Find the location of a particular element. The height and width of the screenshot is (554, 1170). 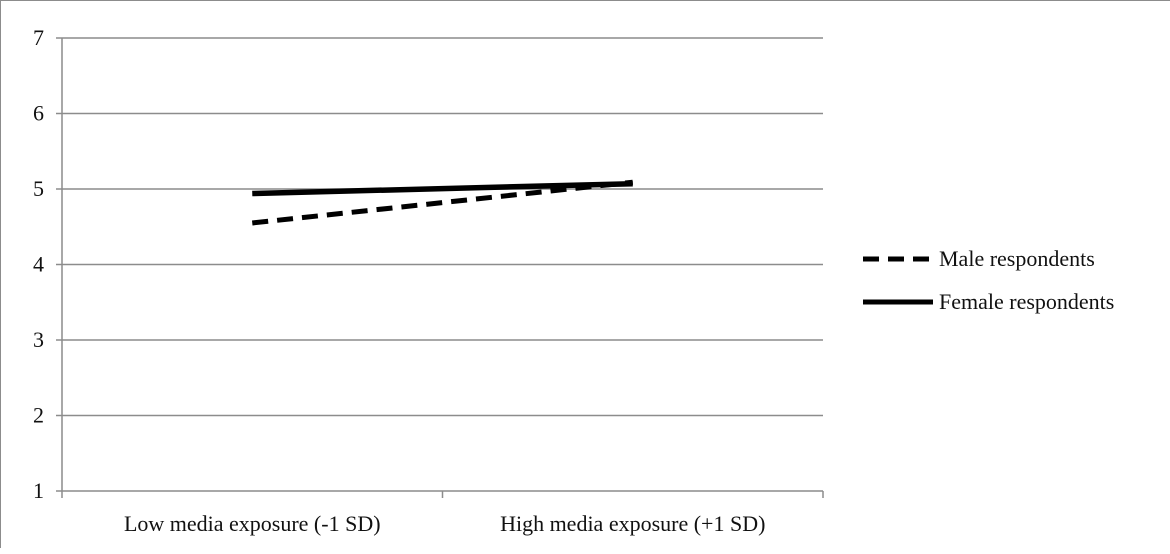

y-tick-label-6: 6 is located at coordinates (38, 113).